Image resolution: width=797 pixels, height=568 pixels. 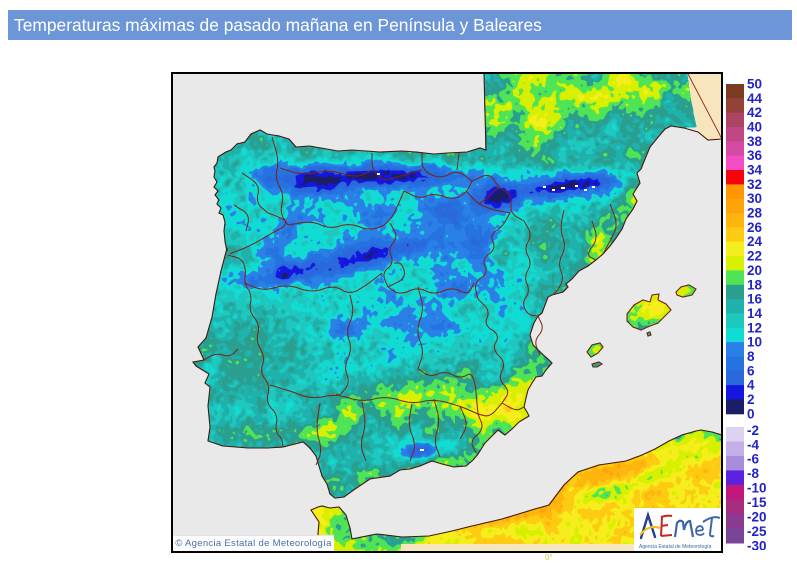 What do you see at coordinates (675, 547) in the screenshot?
I see `svg-text:Agencia Estatal de Meteorologí: Agencia Estatal de Meteorología` at bounding box center [675, 547].